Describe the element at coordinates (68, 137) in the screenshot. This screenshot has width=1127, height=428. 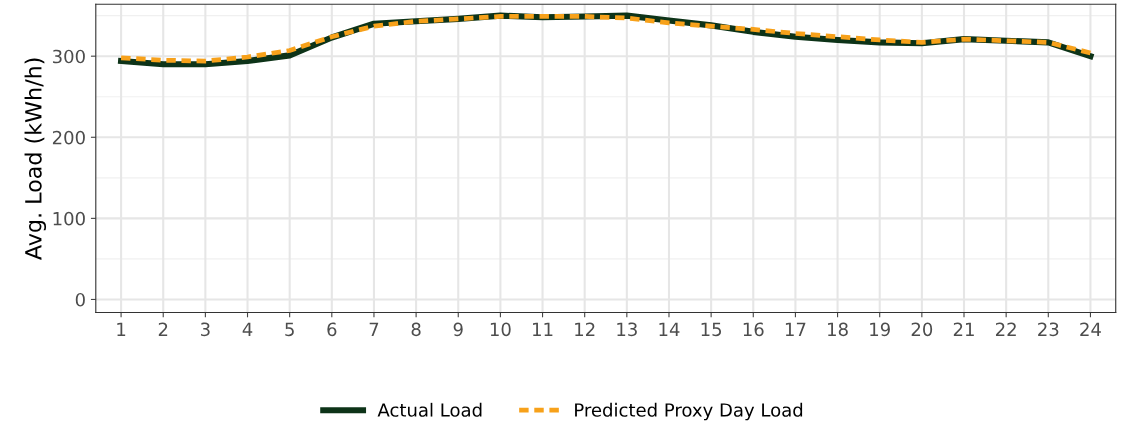
I see `y-tick-label: 200` at that location.